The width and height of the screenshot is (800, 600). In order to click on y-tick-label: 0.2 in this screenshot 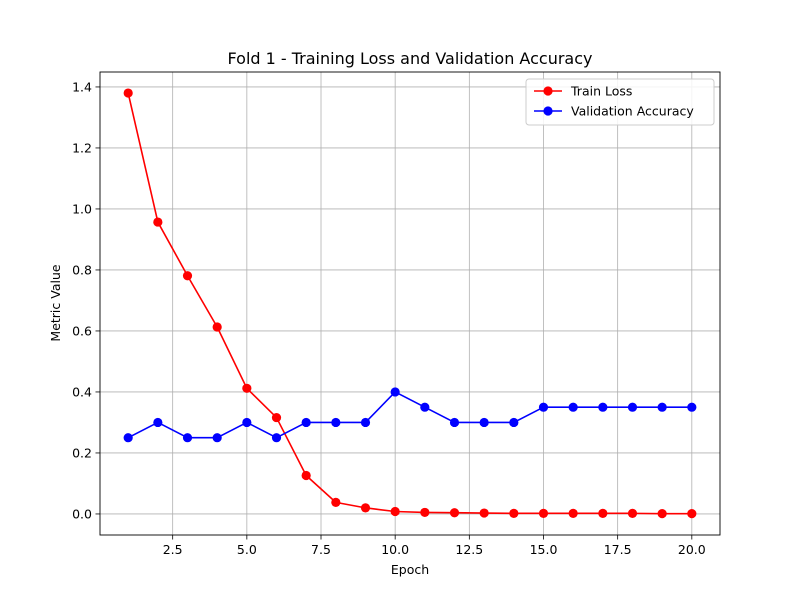, I will do `click(82, 452)`.